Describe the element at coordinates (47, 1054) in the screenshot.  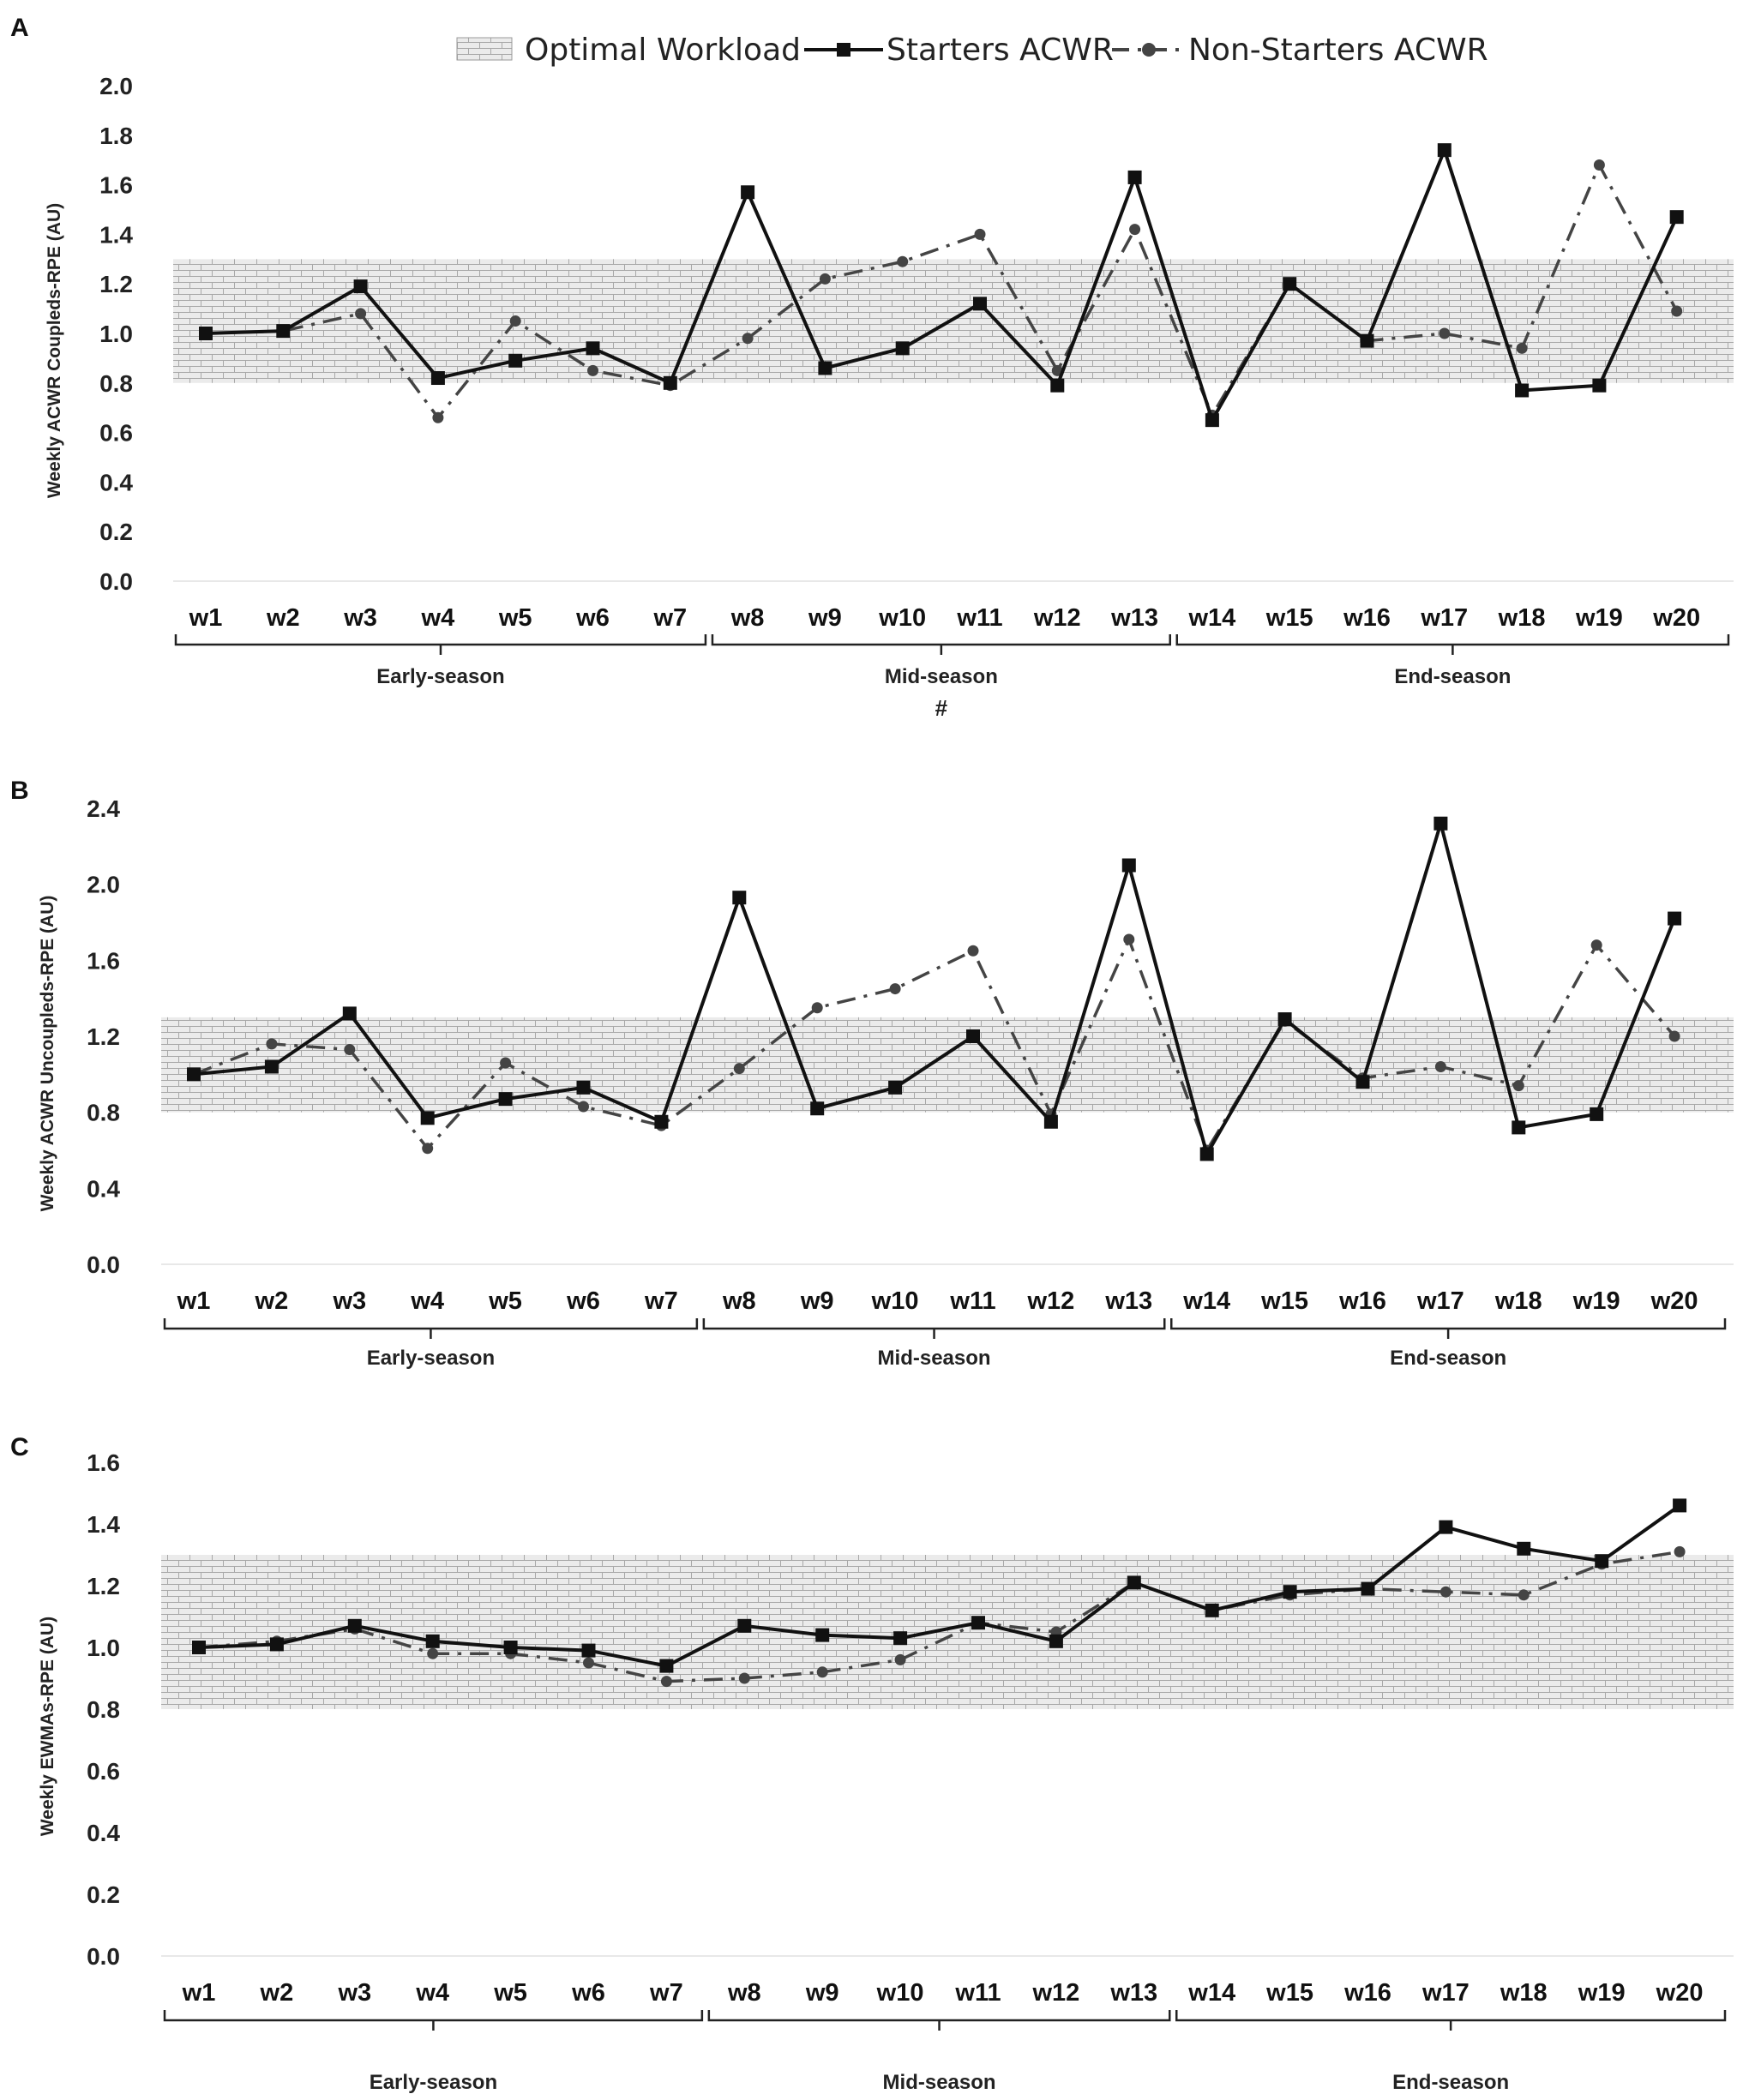
I see `y-axis-label: Weekly ACWR Uncoupleds-RPE (AU)` at that location.